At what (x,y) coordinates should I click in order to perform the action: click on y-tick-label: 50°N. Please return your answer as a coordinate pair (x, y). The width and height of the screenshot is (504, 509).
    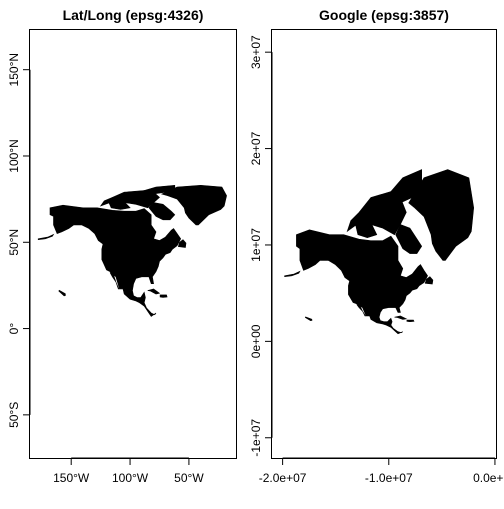
    Looking at the image, I should click on (14, 242).